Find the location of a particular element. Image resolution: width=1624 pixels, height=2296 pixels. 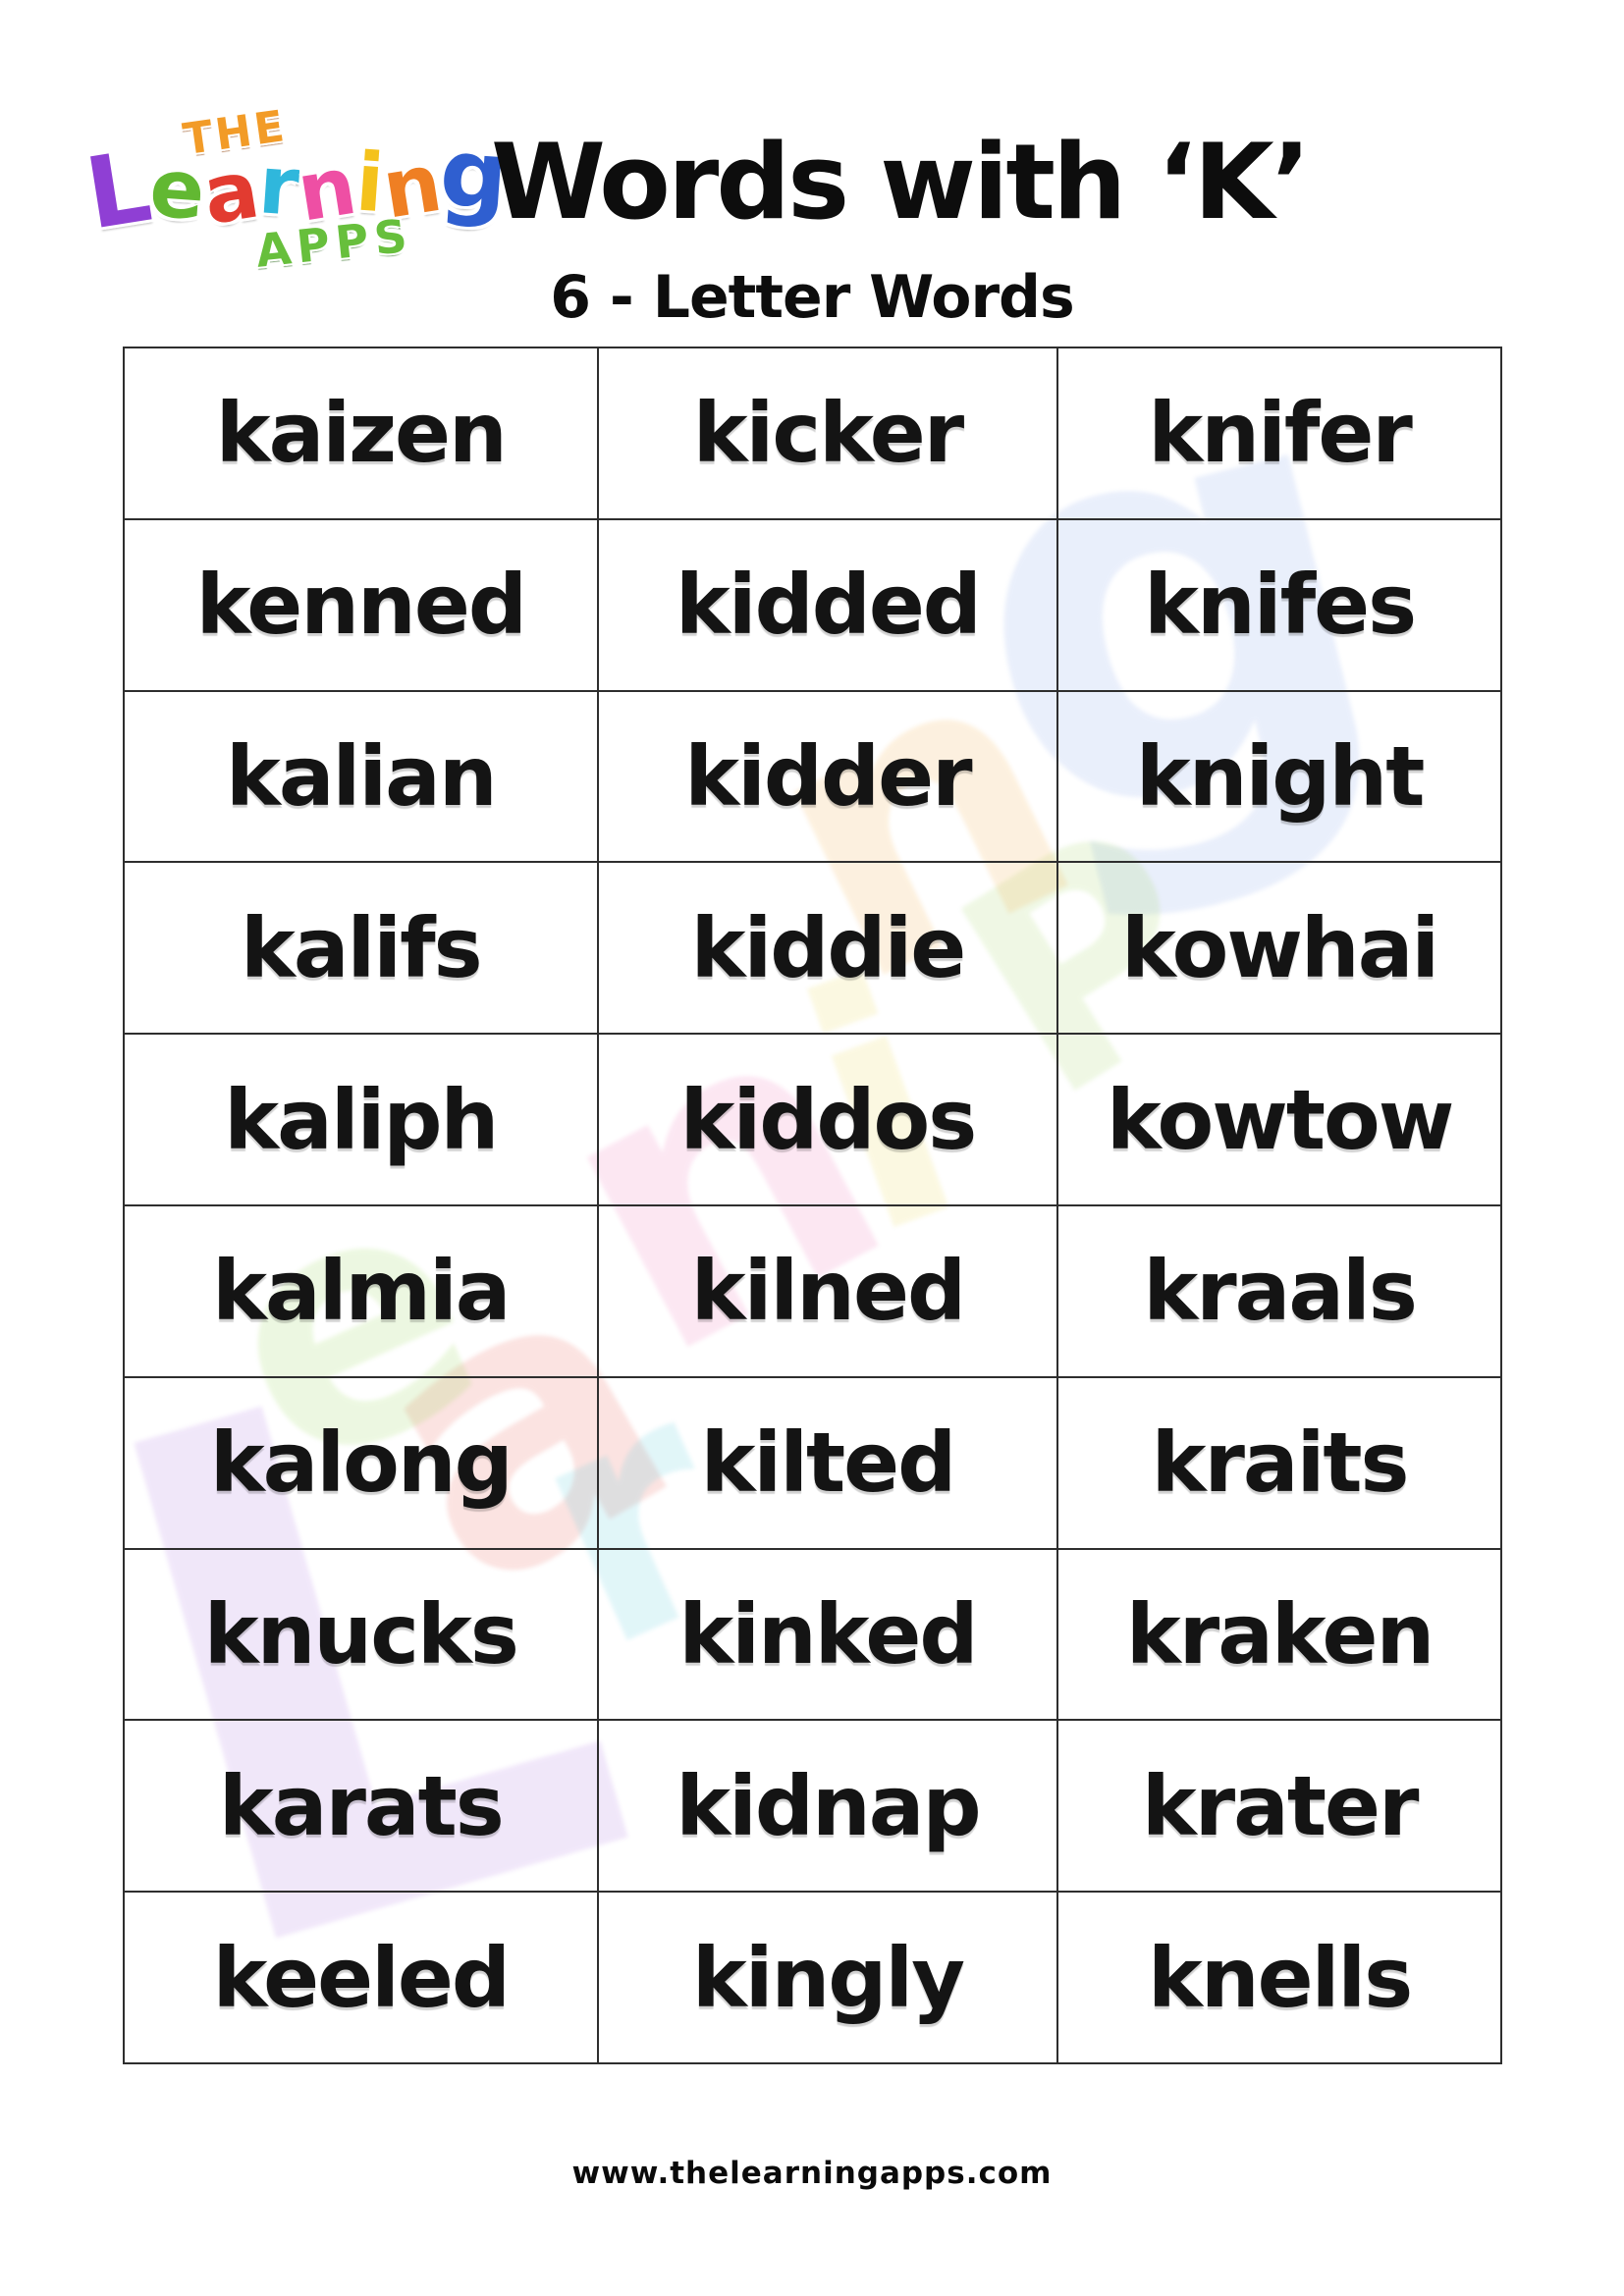

word-cell: knells is located at coordinates (1279, 1977).